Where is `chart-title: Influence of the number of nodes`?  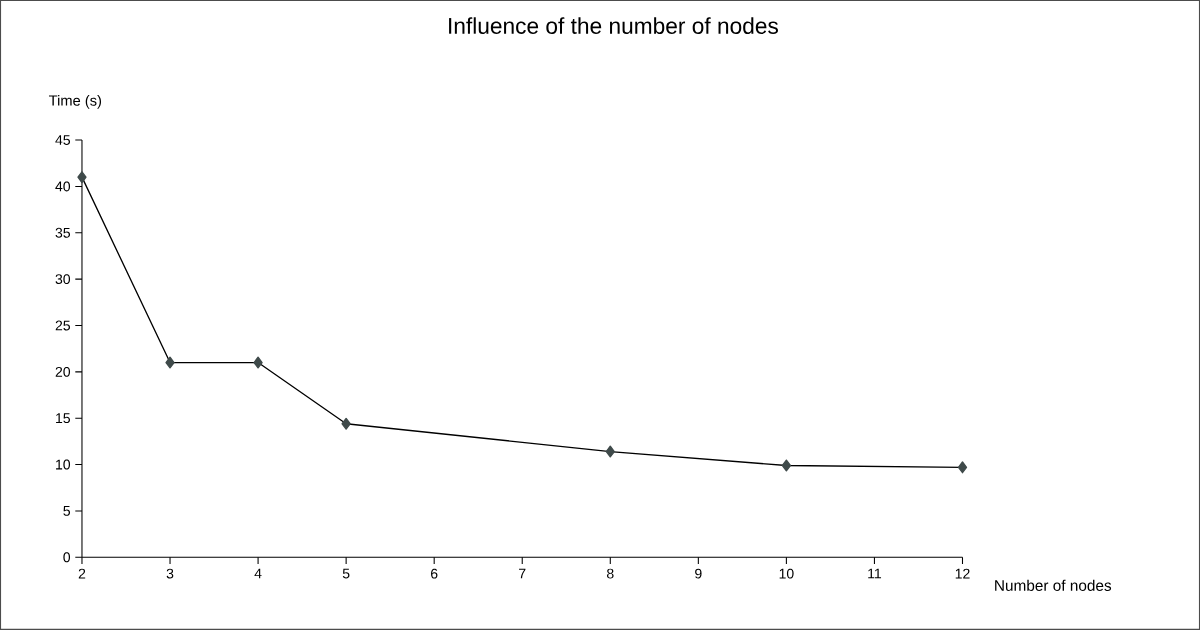 chart-title: Influence of the number of nodes is located at coordinates (613, 25).